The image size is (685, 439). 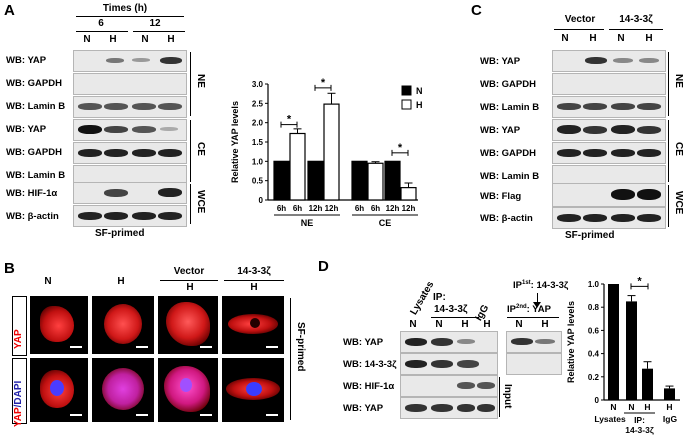 I want to click on row-label-yap: YAP, so click(x=18, y=339).